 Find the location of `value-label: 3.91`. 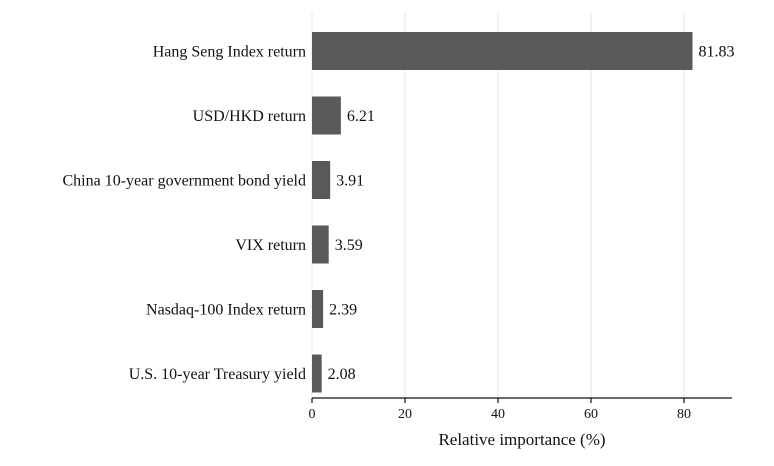

value-label: 3.91 is located at coordinates (350, 181).